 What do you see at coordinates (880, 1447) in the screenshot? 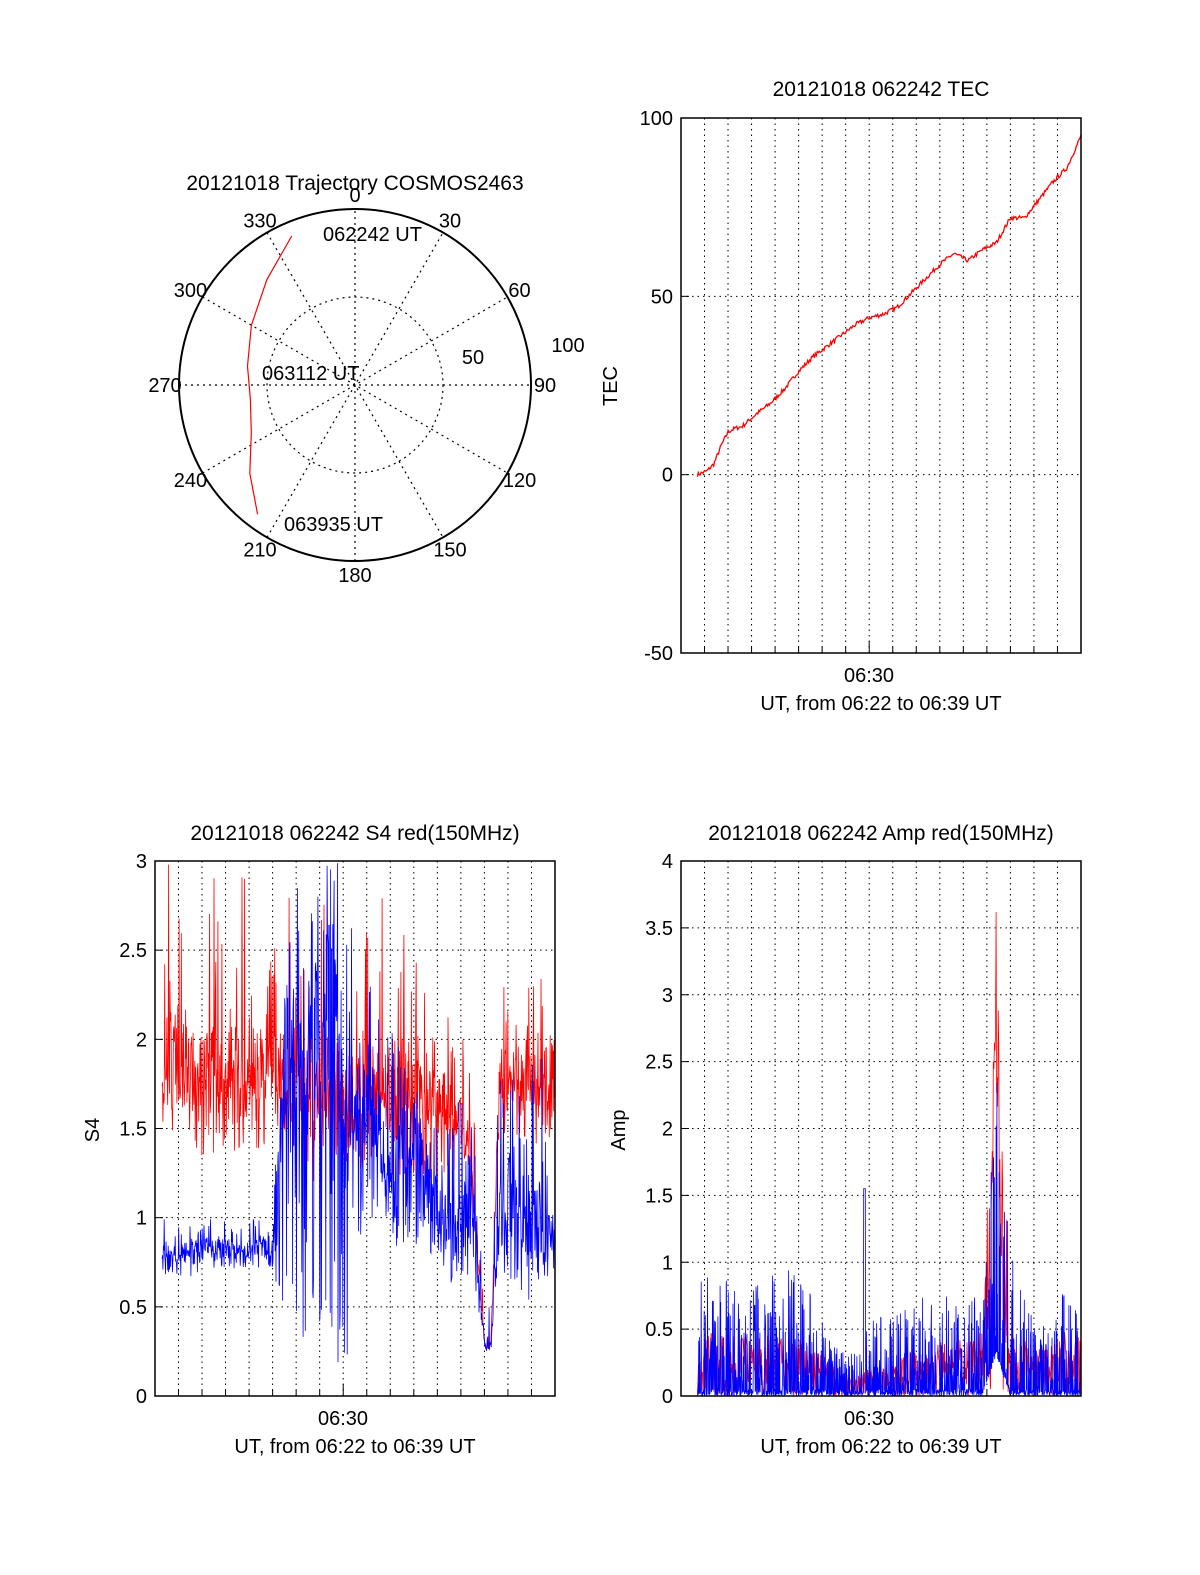
I see `amp-xlabel: UT, from 06:22 to 06:39 UT` at bounding box center [880, 1447].